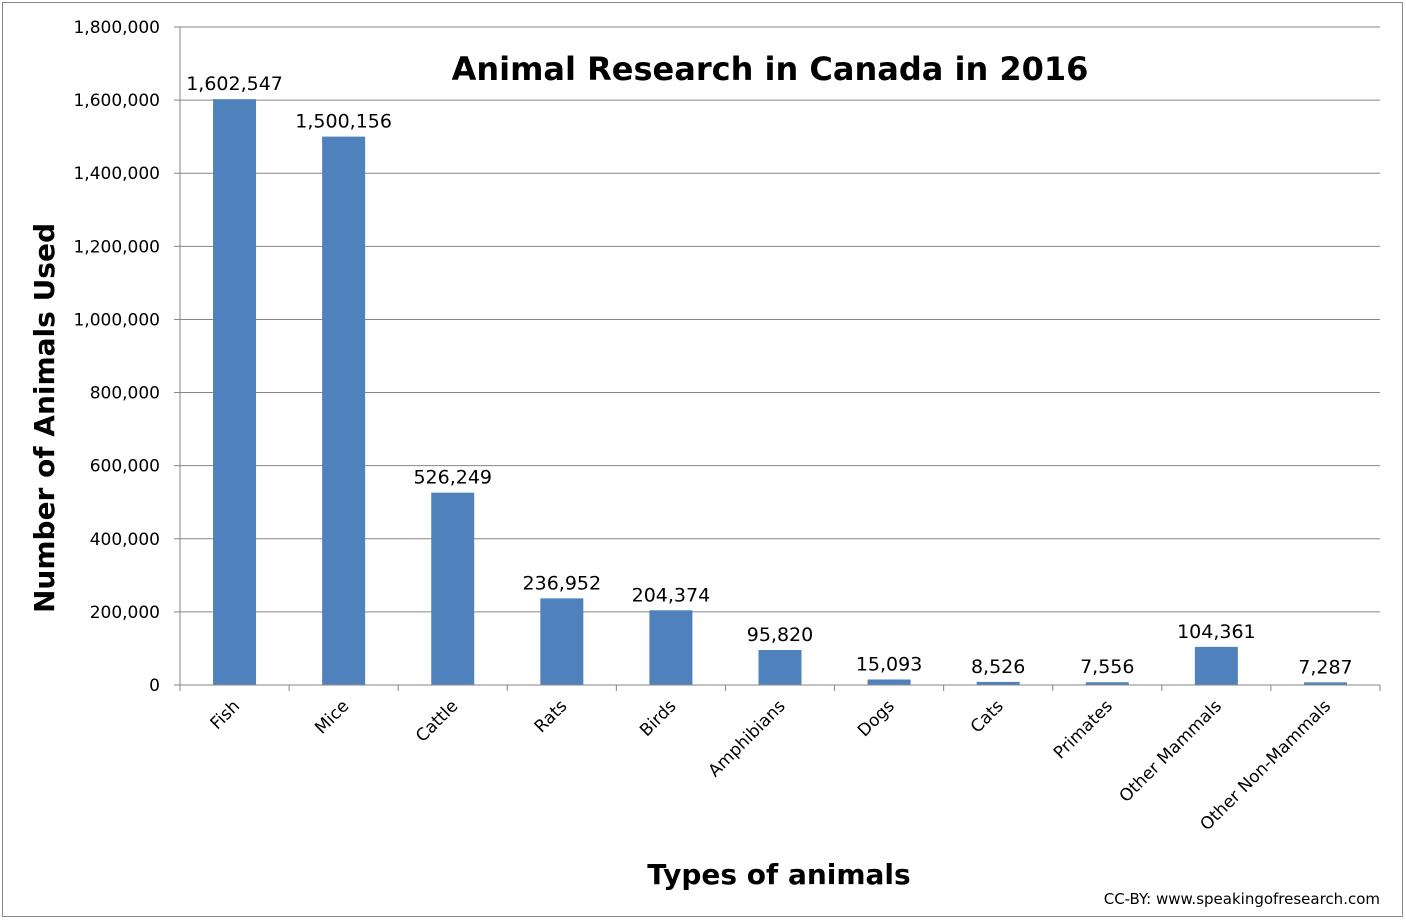 The width and height of the screenshot is (1406, 922). Describe the element at coordinates (889, 682) in the screenshot. I see `bar-dogs` at that location.